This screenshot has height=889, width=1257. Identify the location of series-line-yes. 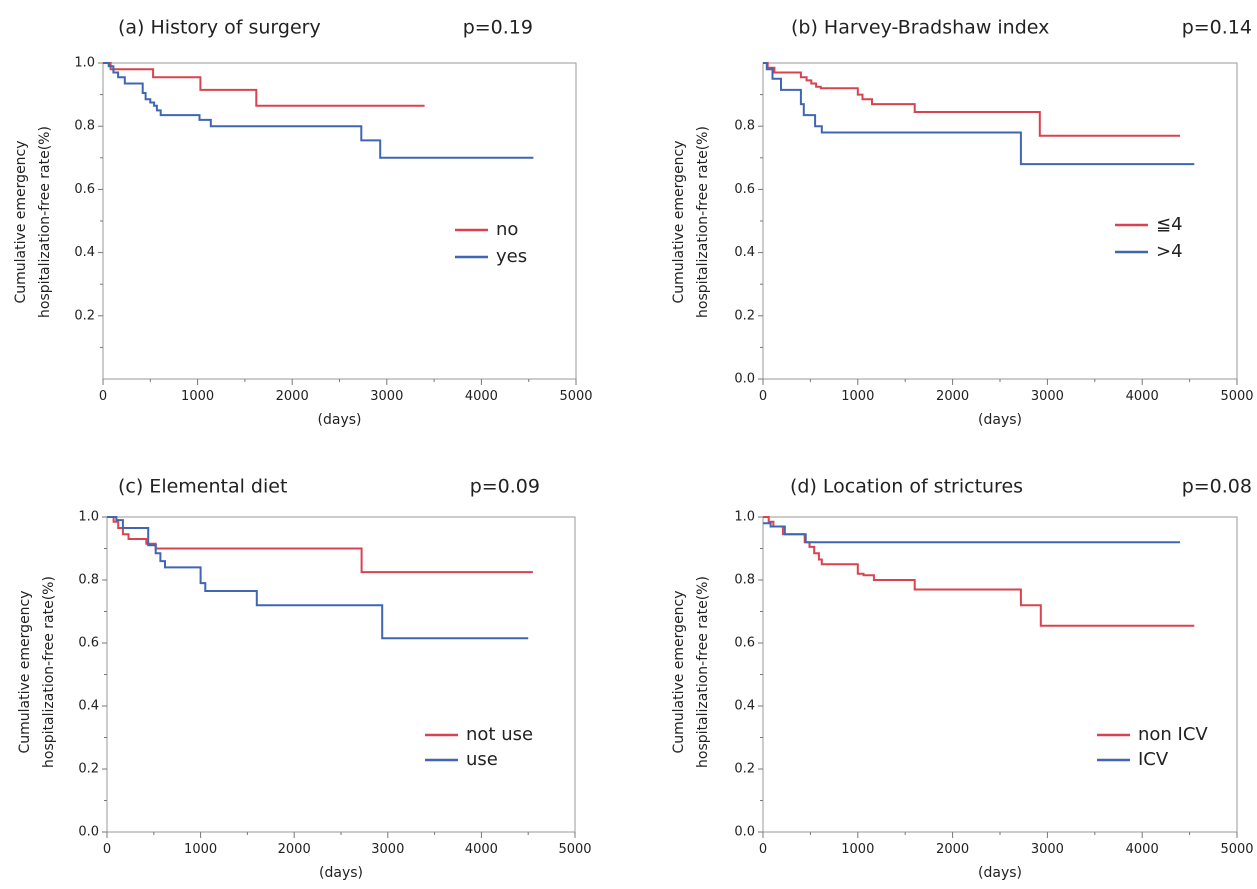
(318, 110).